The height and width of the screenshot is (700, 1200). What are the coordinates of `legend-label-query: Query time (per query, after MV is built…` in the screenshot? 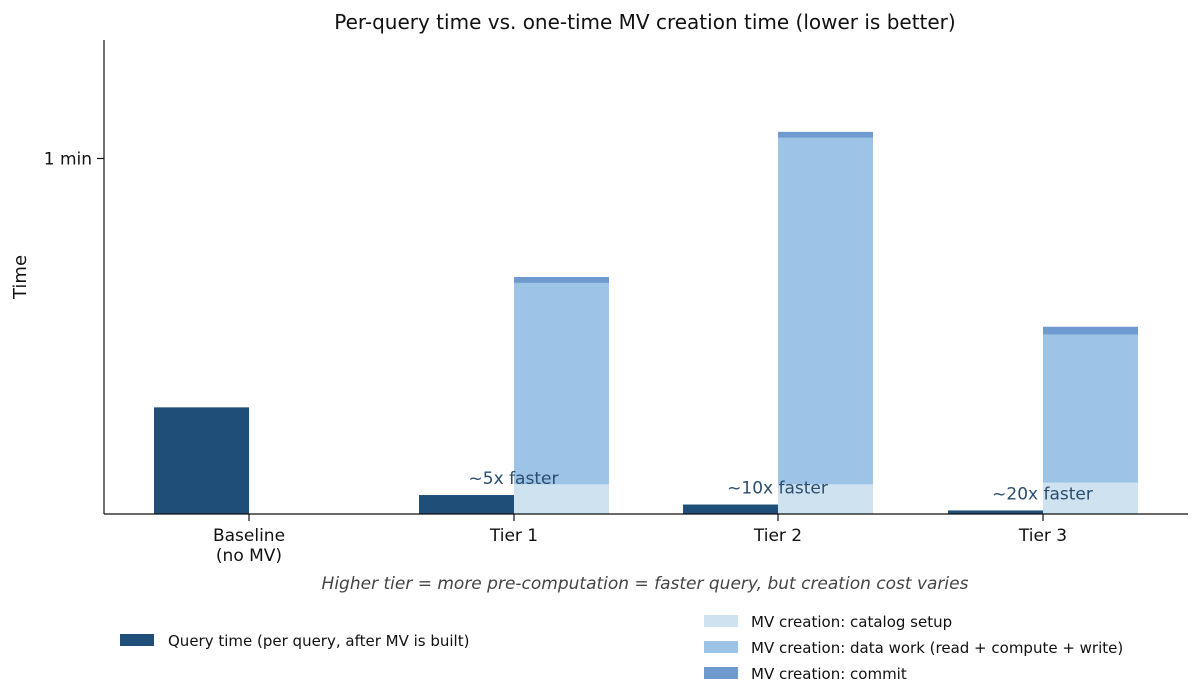 It's located at (318, 641).